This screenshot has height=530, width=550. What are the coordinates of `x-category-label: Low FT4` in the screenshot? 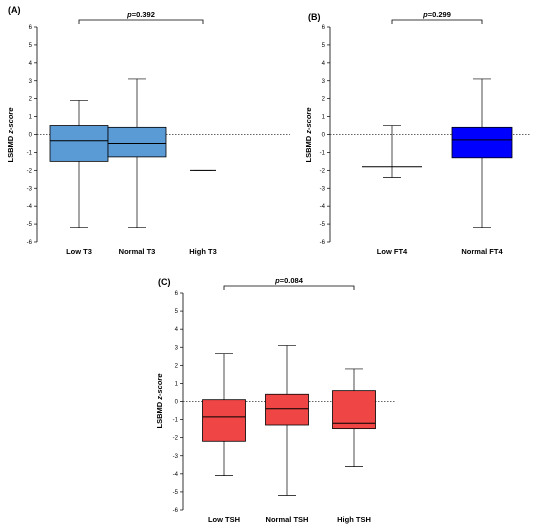 It's located at (392, 251).